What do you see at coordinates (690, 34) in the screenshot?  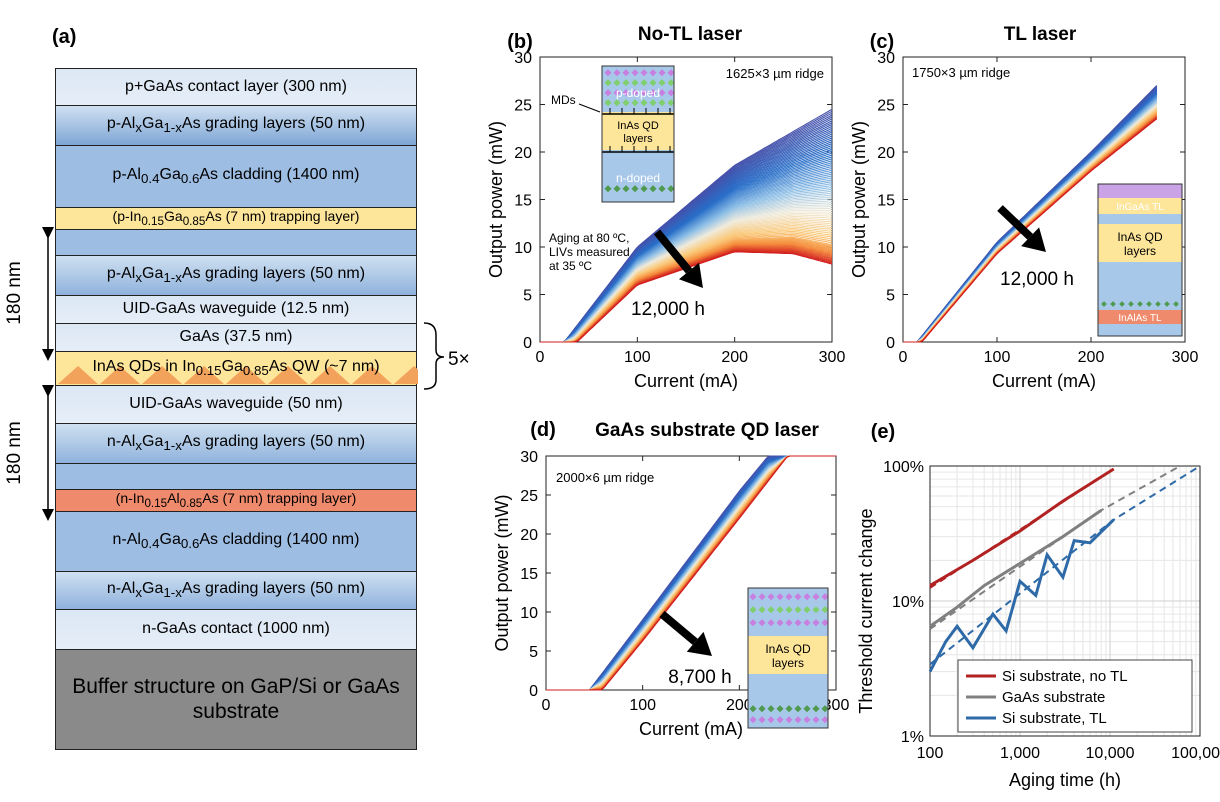 I see `panel-b-title: No-TL laser` at bounding box center [690, 34].